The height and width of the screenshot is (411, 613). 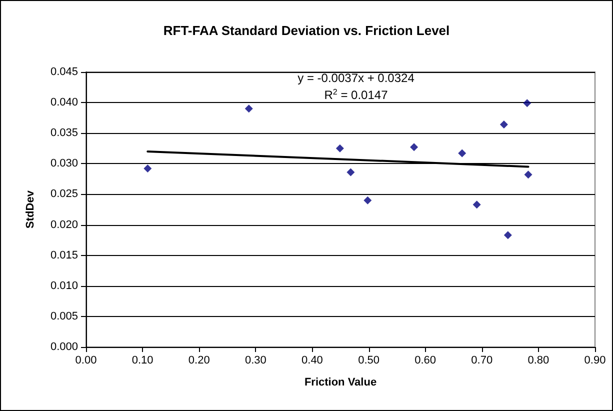 What do you see at coordinates (539, 360) in the screenshot?
I see `x-tick-label: 0.80` at bounding box center [539, 360].